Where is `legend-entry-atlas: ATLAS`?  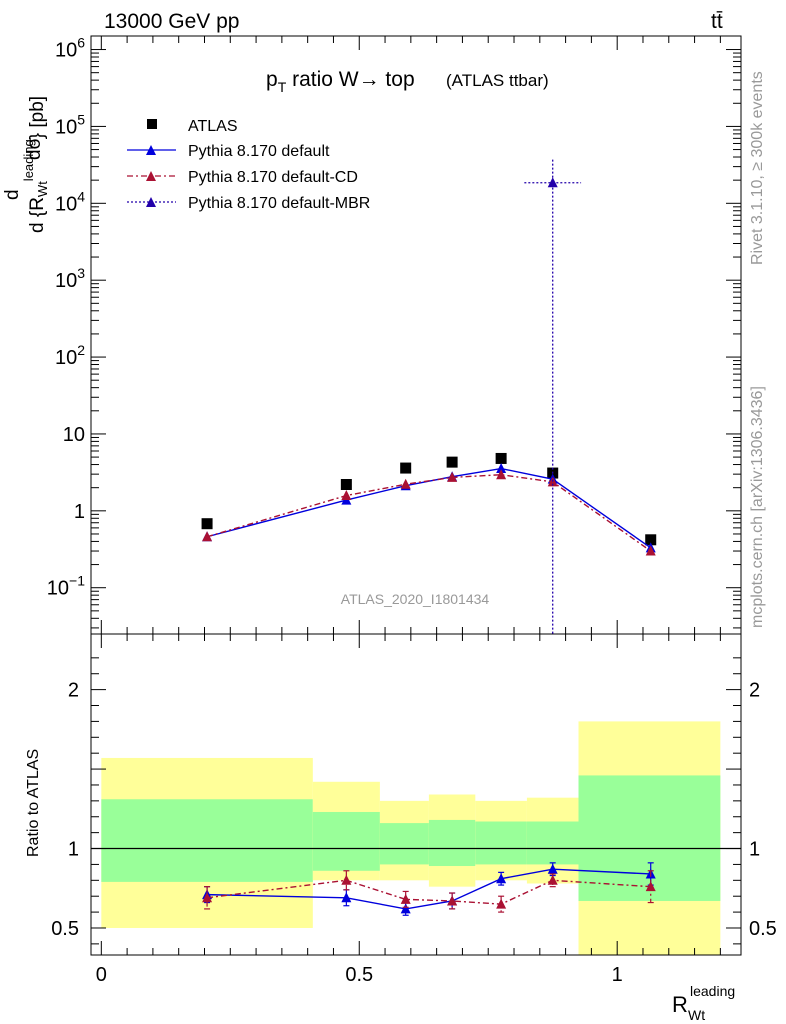 legend-entry-atlas: ATLAS is located at coordinates (192, 126).